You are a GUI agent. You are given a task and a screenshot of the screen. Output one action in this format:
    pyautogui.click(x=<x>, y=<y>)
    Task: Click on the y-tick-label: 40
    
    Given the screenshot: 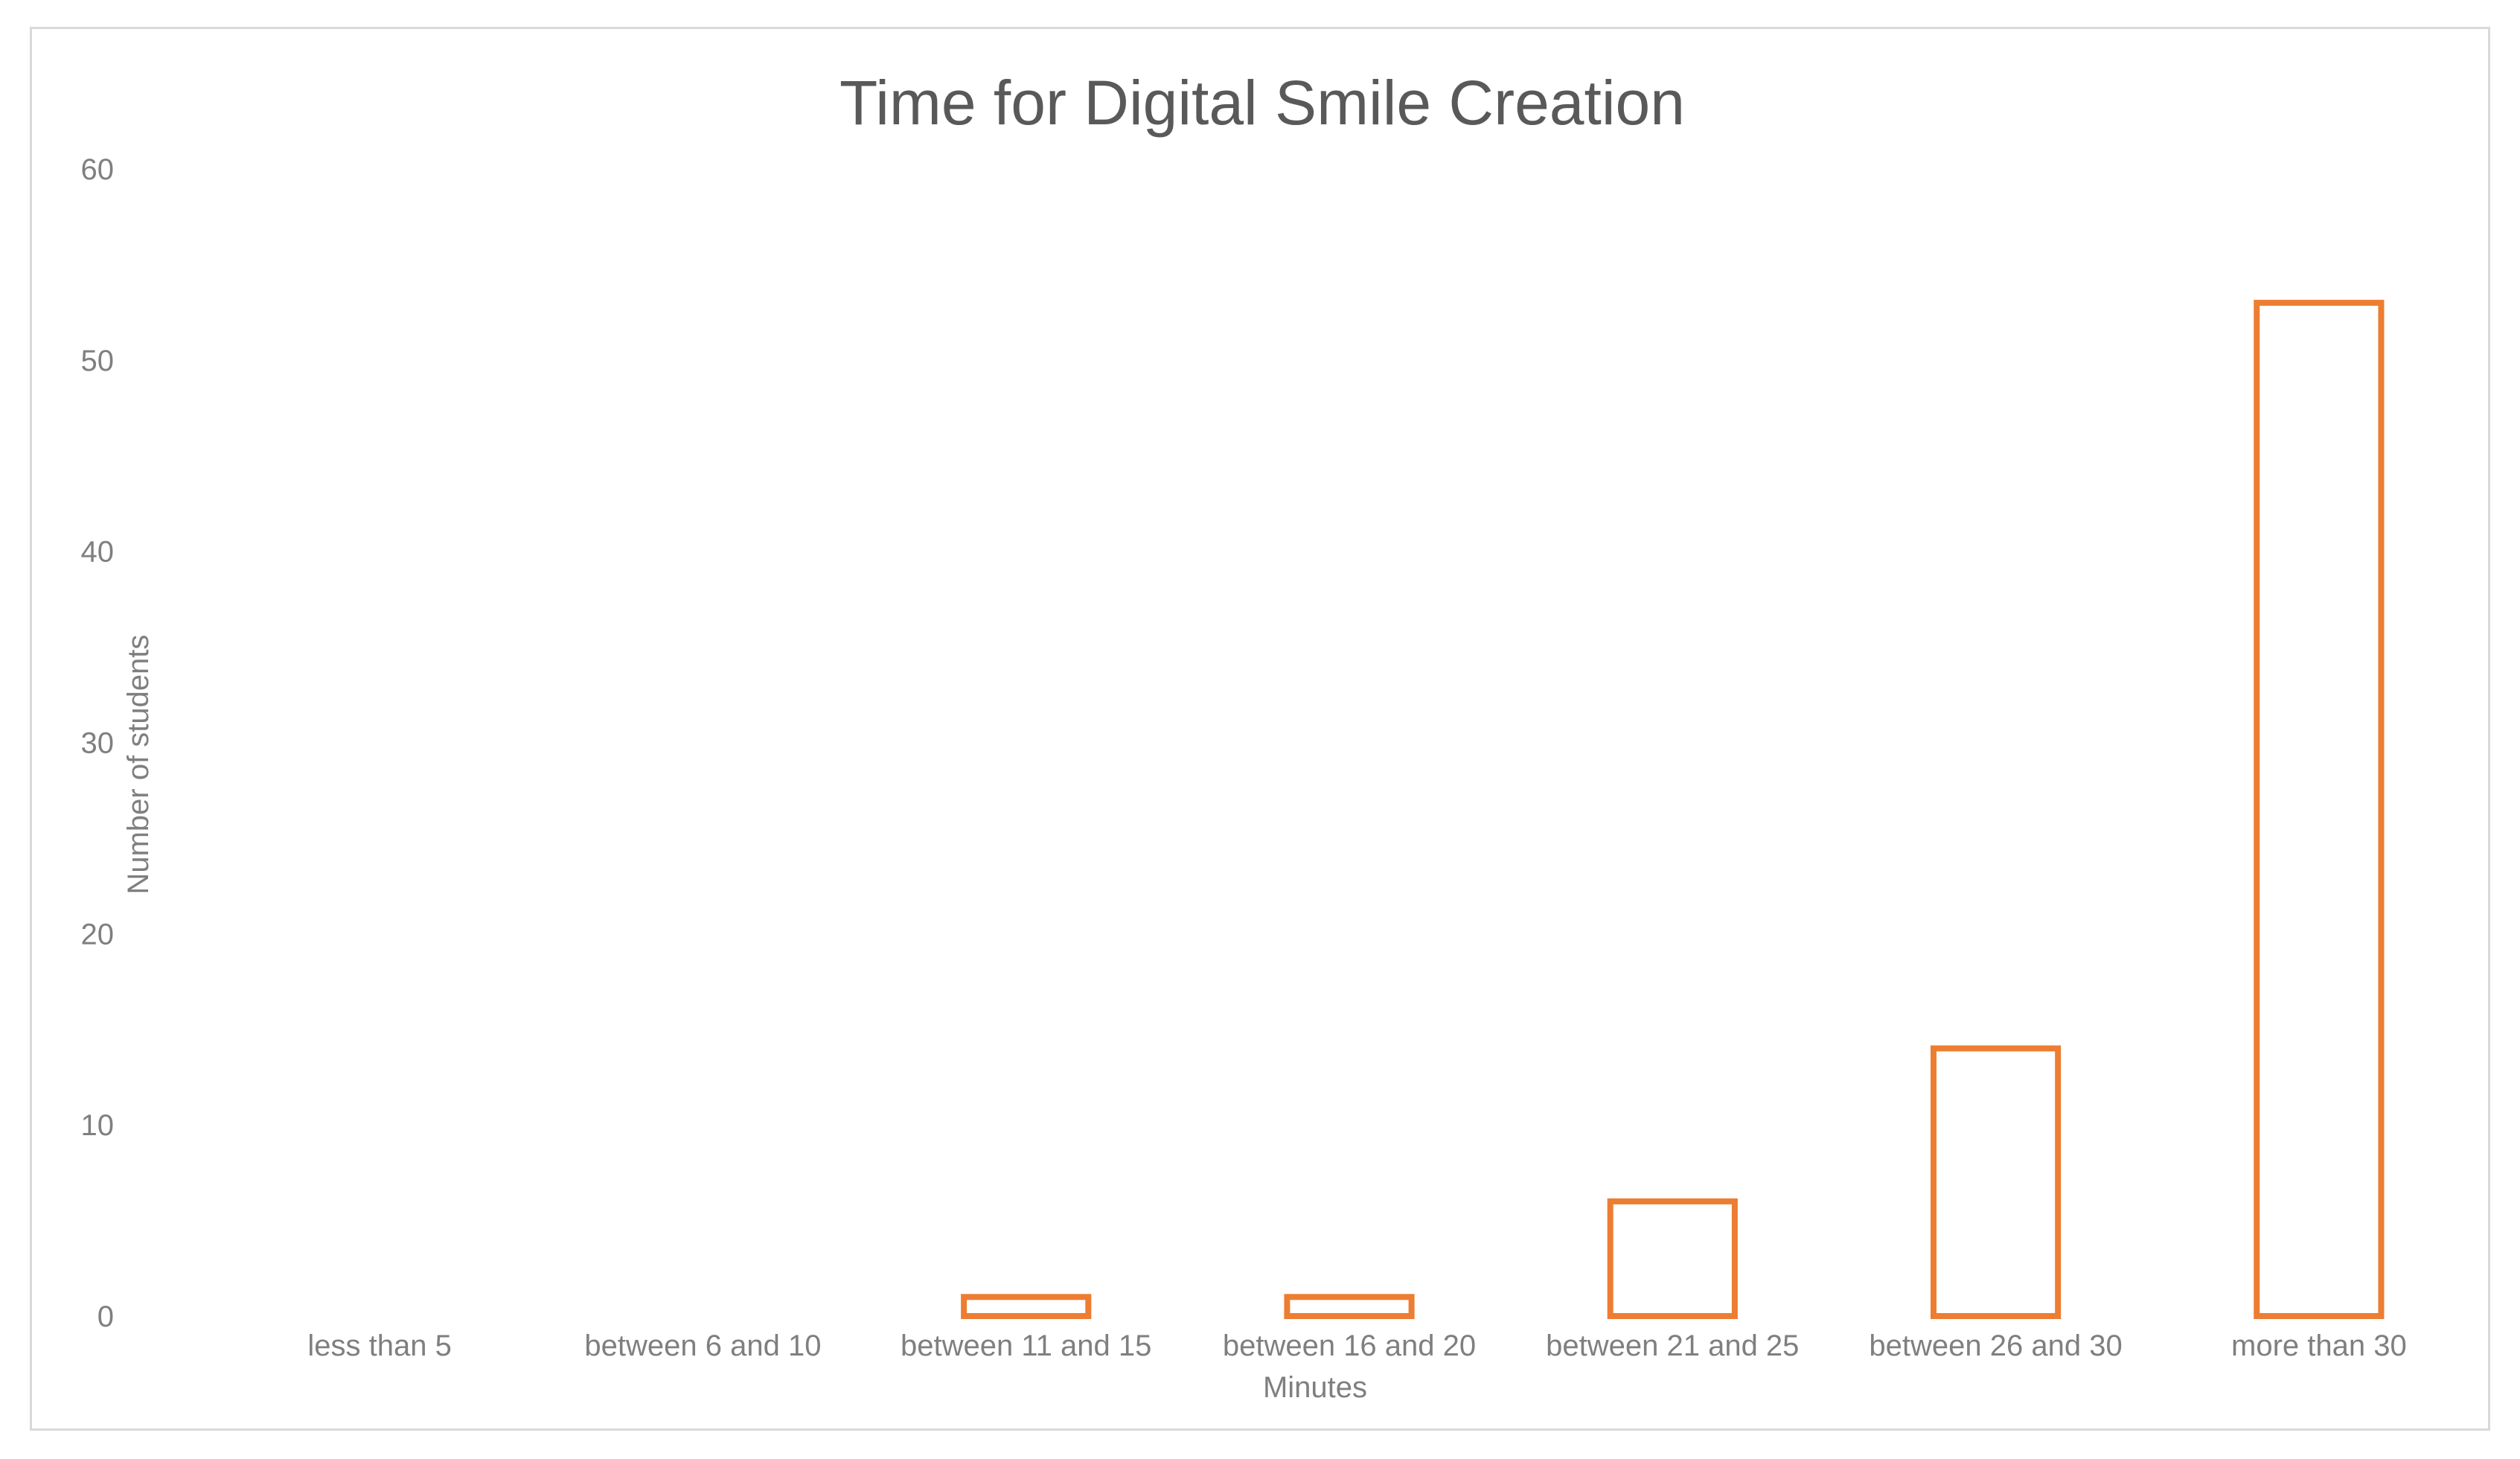 What is the action you would take?
    pyautogui.click(x=98, y=552)
    